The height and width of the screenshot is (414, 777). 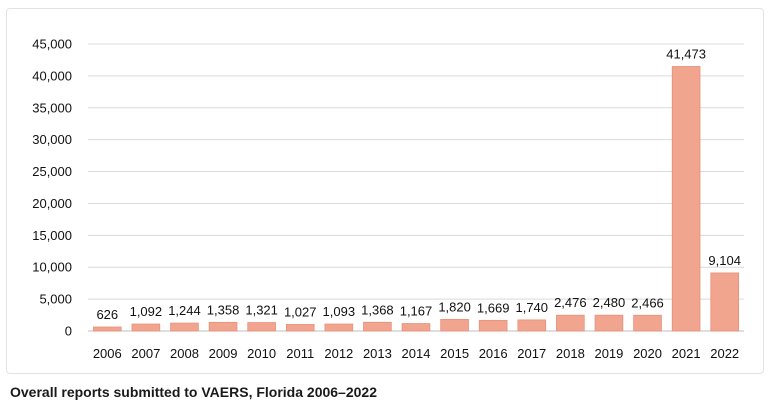 What do you see at coordinates (532, 325) in the screenshot?
I see `bar-2017` at bounding box center [532, 325].